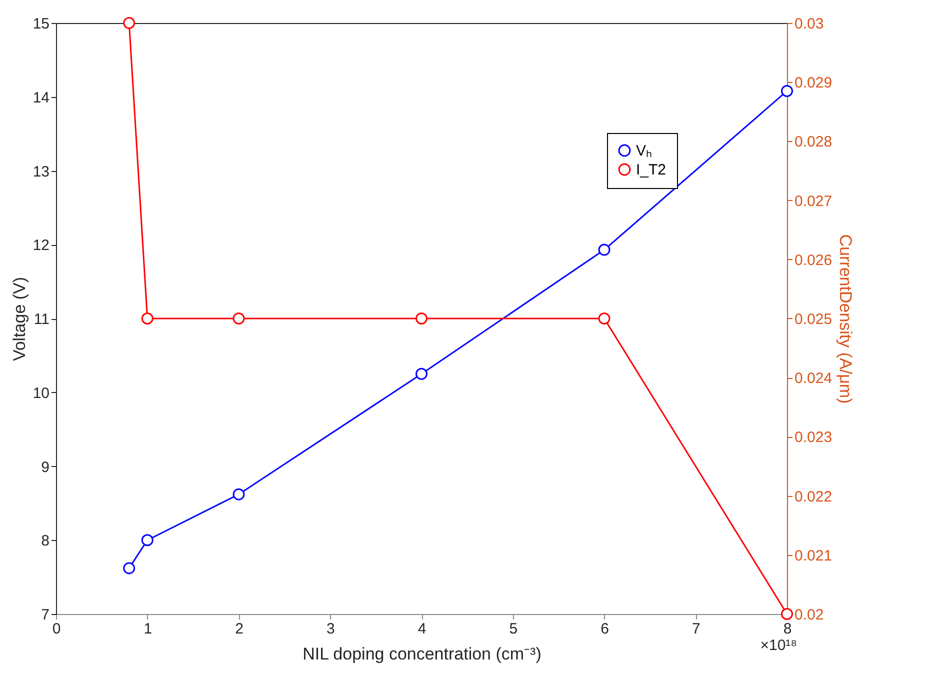  What do you see at coordinates (813, 319) in the screenshot?
I see `y2-tick-label: 0.025` at bounding box center [813, 319].